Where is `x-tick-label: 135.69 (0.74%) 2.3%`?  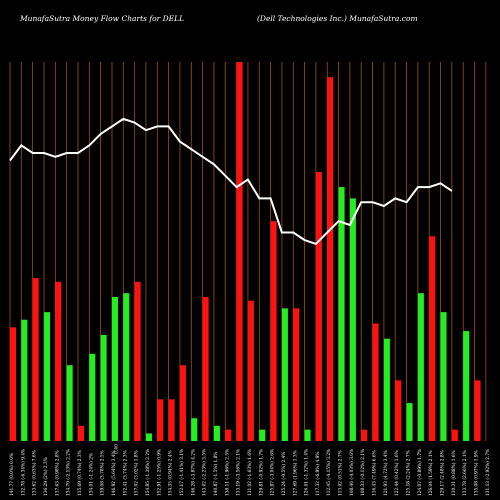
x-tick-label: 135.69 (0.74%) 2.3% is located at coordinates (80, 473).